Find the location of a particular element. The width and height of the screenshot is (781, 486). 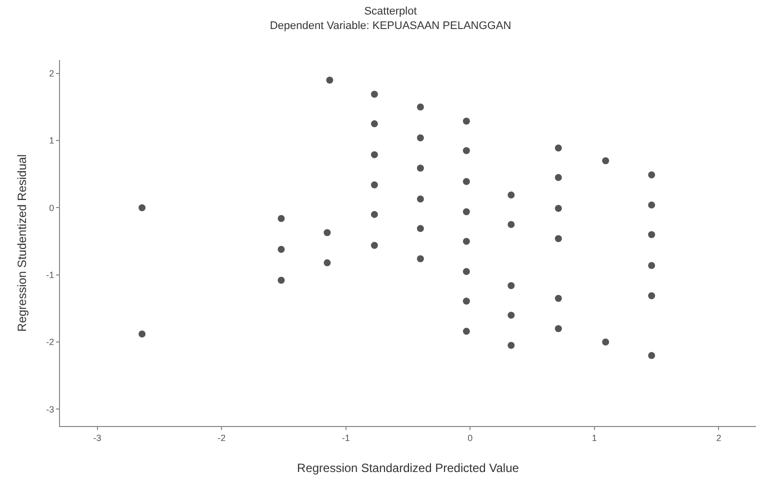

y-tick-label: 2 is located at coordinates (51, 73).